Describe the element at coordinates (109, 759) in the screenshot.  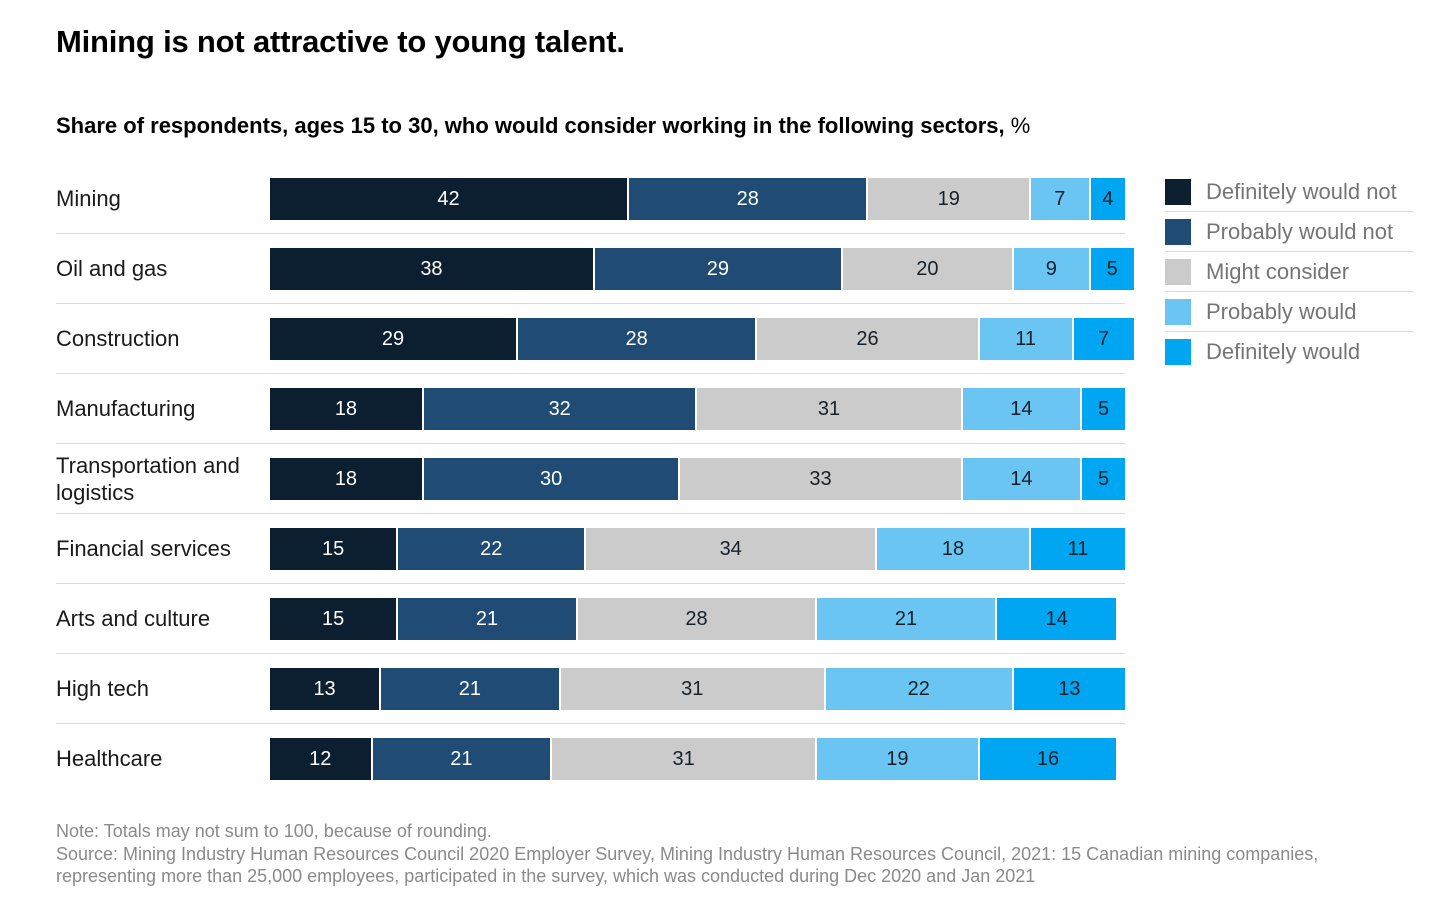
I see `category-label: Healthcare` at that location.